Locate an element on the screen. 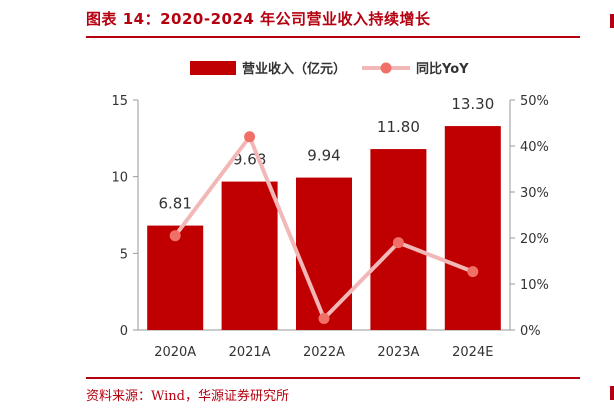 The width and height of the screenshot is (614, 417). x-tick-label: 2021A is located at coordinates (250, 352).